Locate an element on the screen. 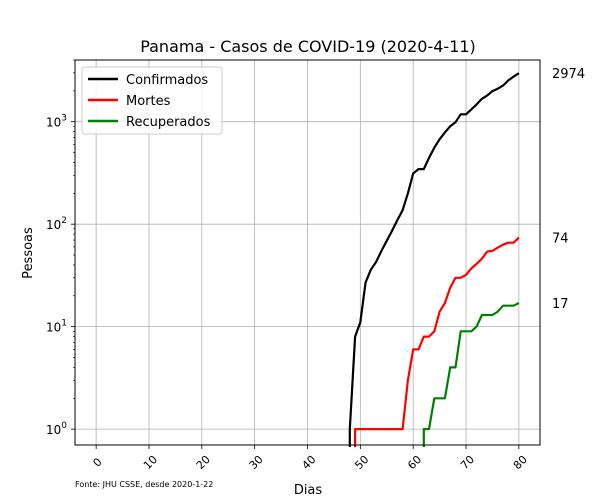 This screenshot has height=500, width=600. legend: Confirmados Mortes Recuperados is located at coordinates (152, 100).